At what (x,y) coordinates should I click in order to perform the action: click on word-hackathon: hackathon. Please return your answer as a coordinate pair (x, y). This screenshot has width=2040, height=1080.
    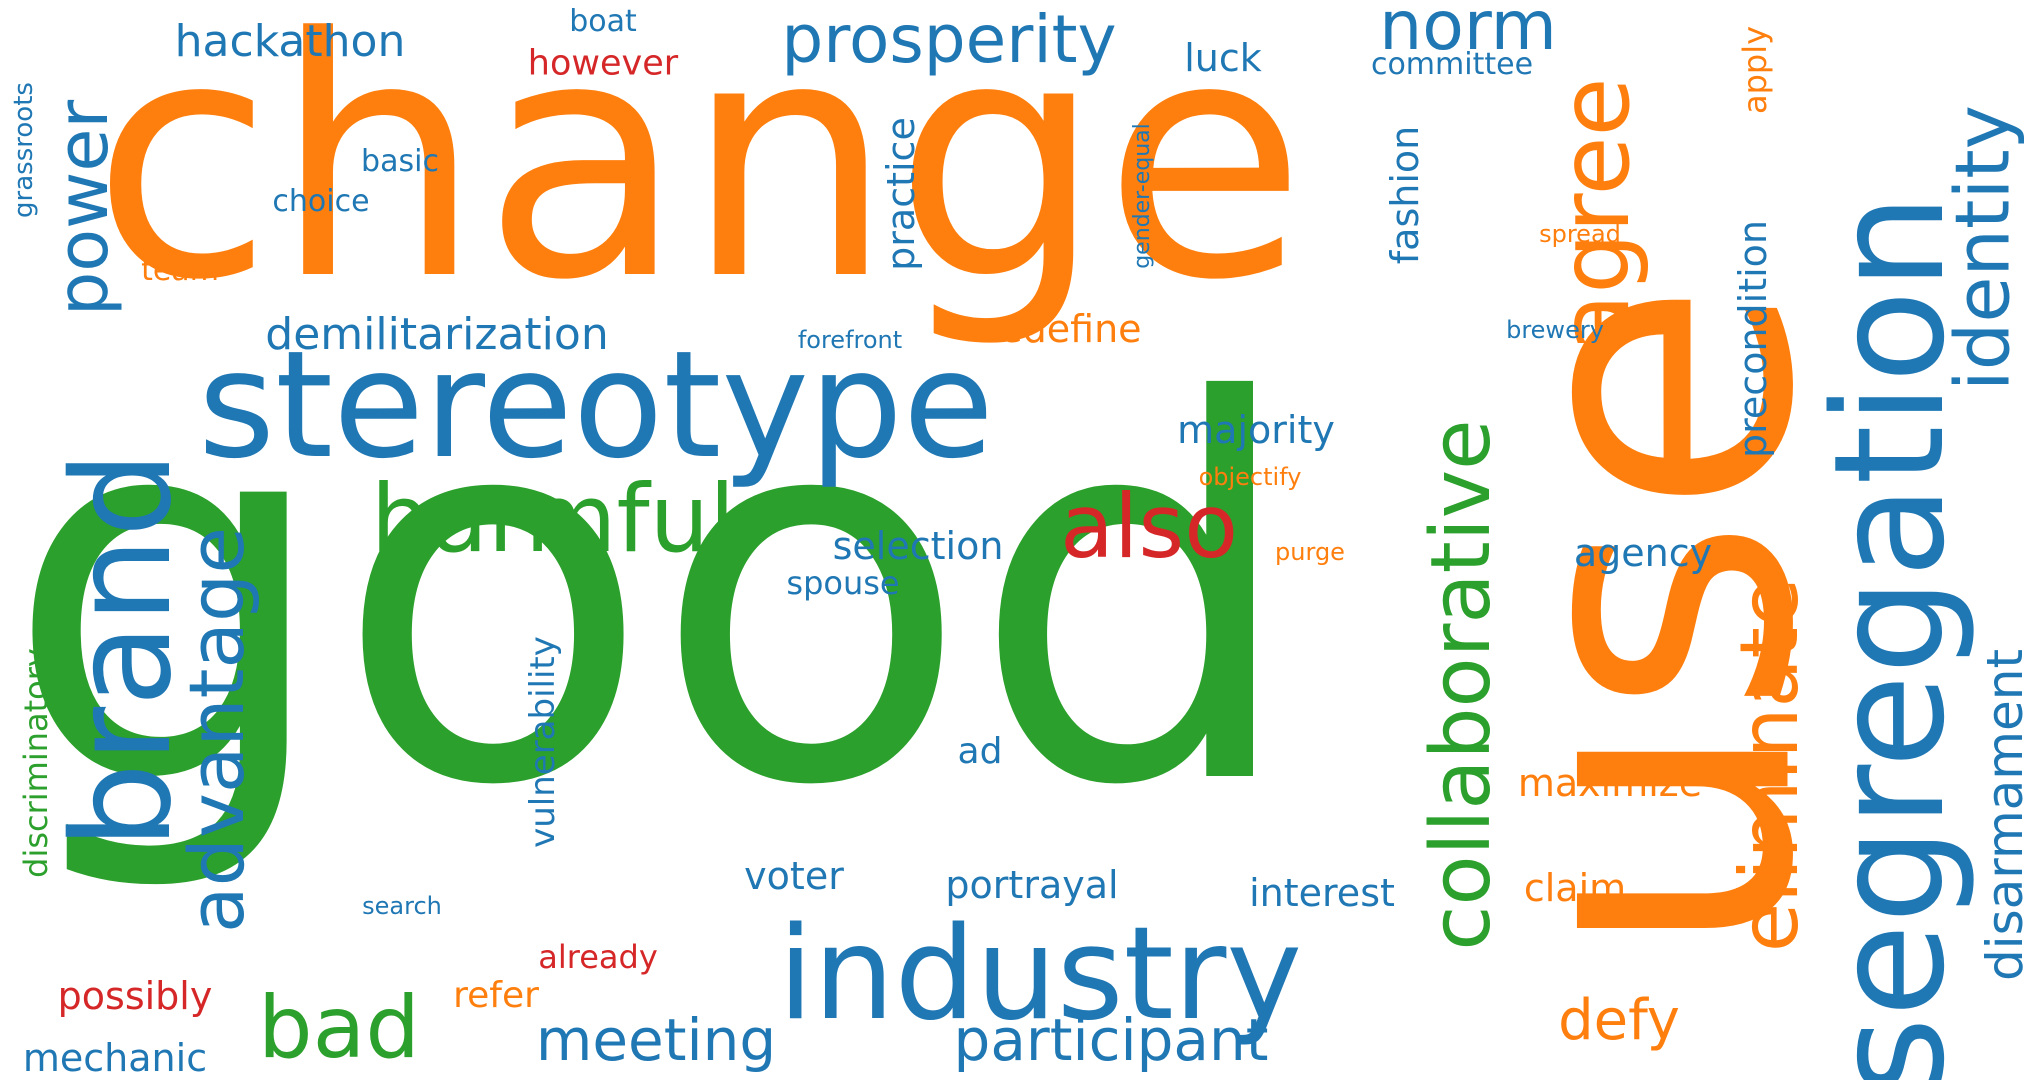
    Looking at the image, I should click on (290, 41).